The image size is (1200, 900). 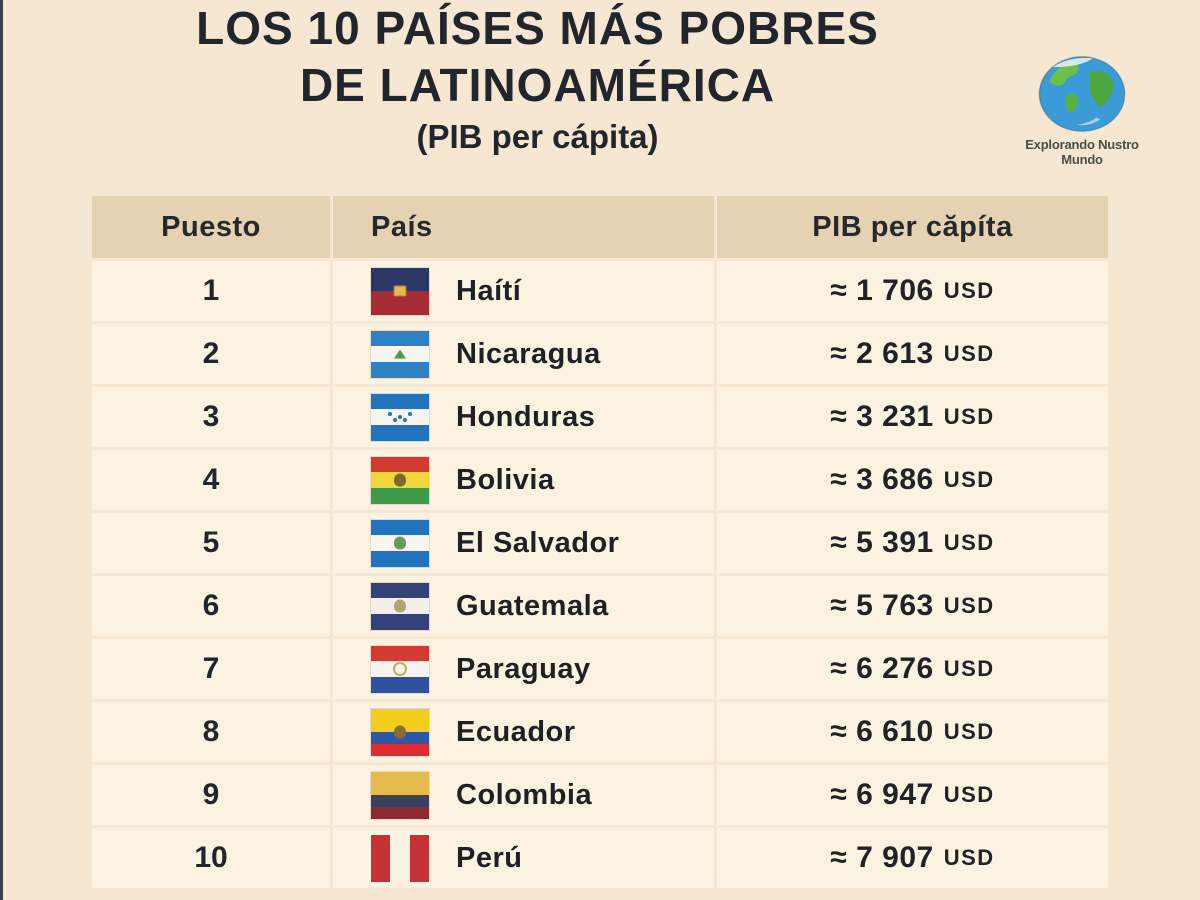 I want to click on brand-logo-caption-line1: Explorando Nustro, so click(x=1082, y=144).